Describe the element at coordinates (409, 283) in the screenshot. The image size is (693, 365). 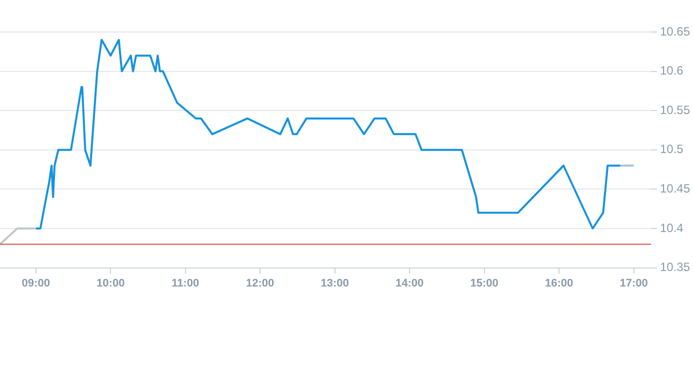
I see `x-tick-label: 14:00` at that location.